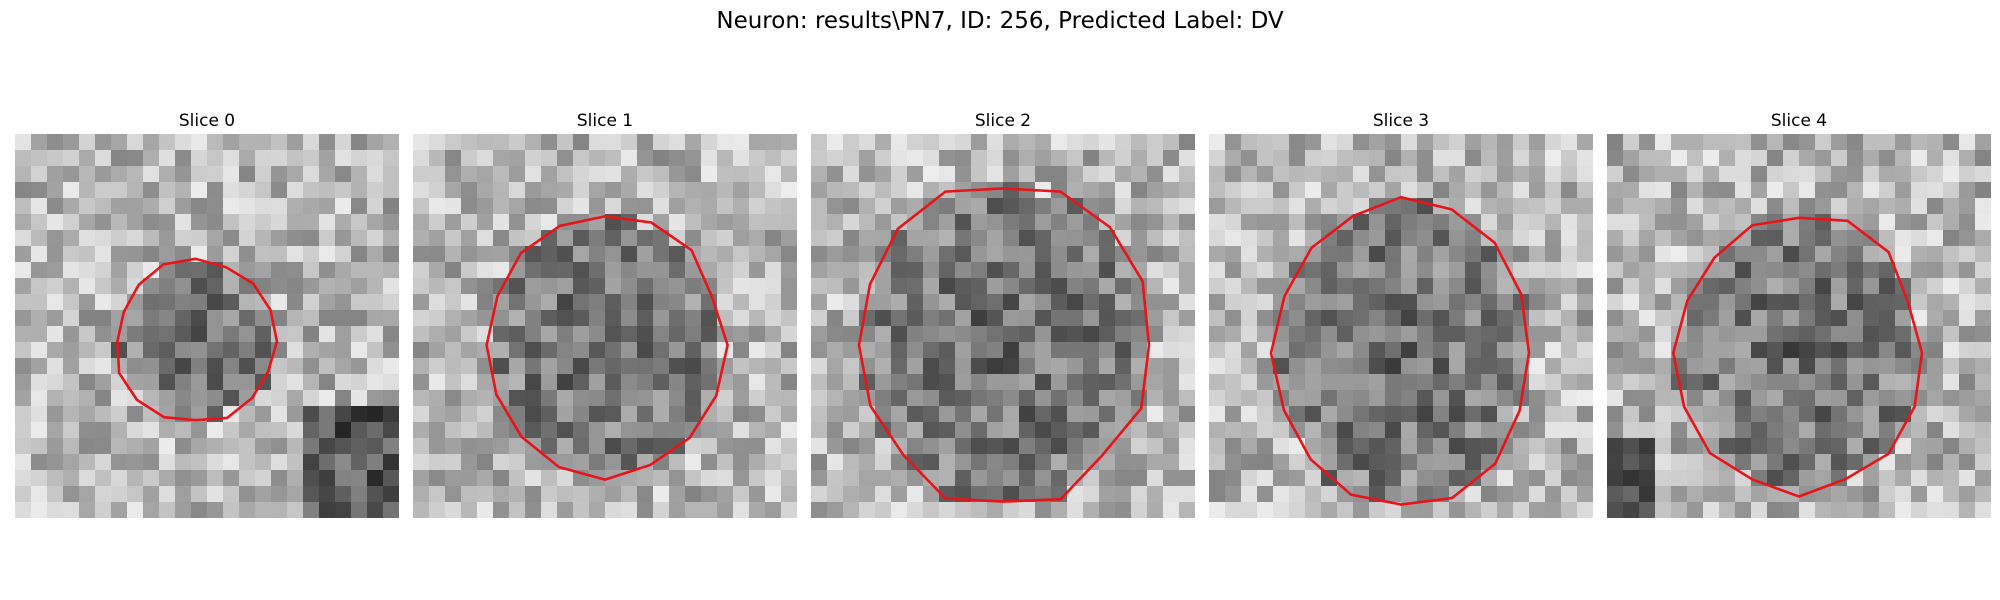  I want to click on slice-panel-2: Slice 2, so click(1003, 313).